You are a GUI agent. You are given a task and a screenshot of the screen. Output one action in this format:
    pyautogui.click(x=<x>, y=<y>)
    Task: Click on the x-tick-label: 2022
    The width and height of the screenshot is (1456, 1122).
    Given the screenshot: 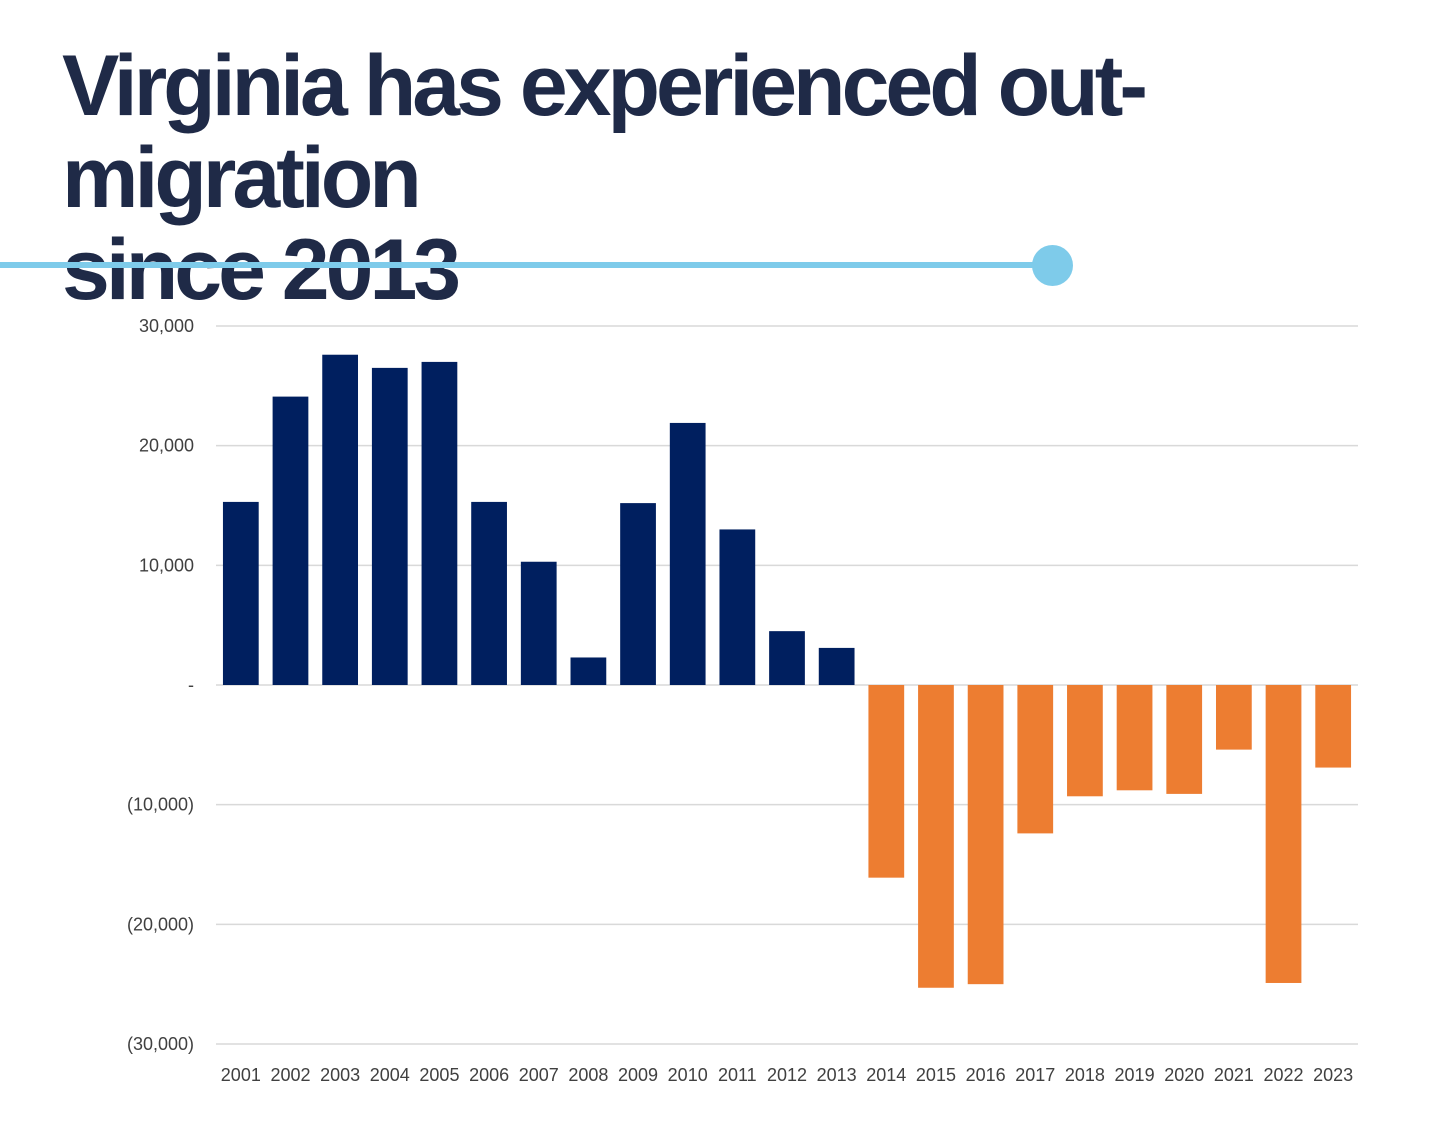 What is the action you would take?
    pyautogui.click(x=1283, y=1075)
    